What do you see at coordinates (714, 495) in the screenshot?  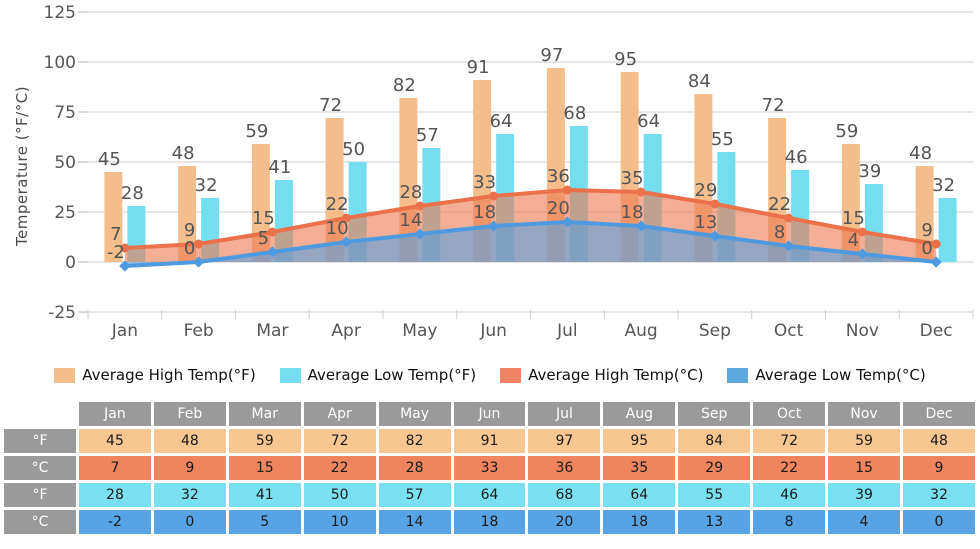 I see `table-cell: 55` at bounding box center [714, 495].